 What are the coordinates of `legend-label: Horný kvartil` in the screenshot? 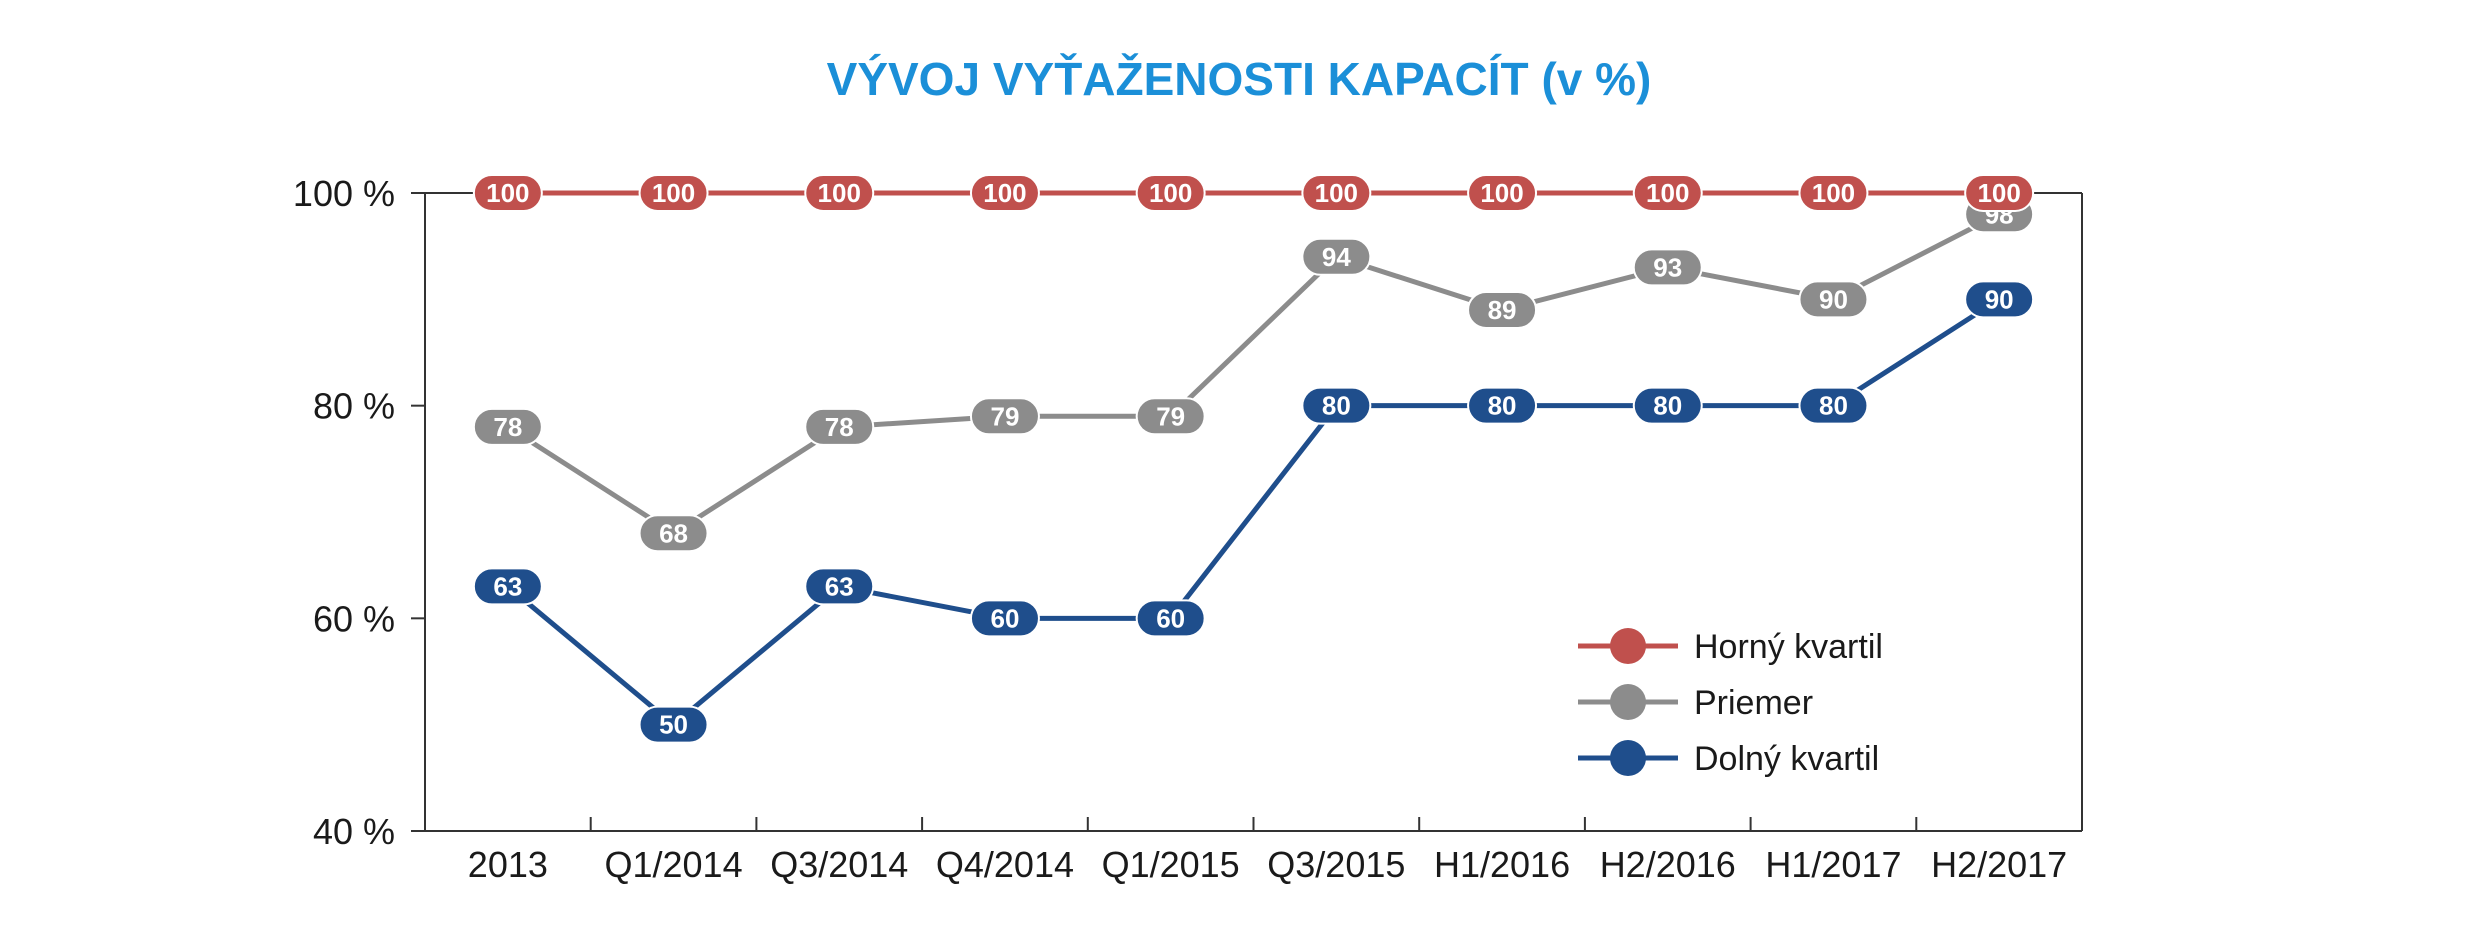 It's located at (1788, 647).